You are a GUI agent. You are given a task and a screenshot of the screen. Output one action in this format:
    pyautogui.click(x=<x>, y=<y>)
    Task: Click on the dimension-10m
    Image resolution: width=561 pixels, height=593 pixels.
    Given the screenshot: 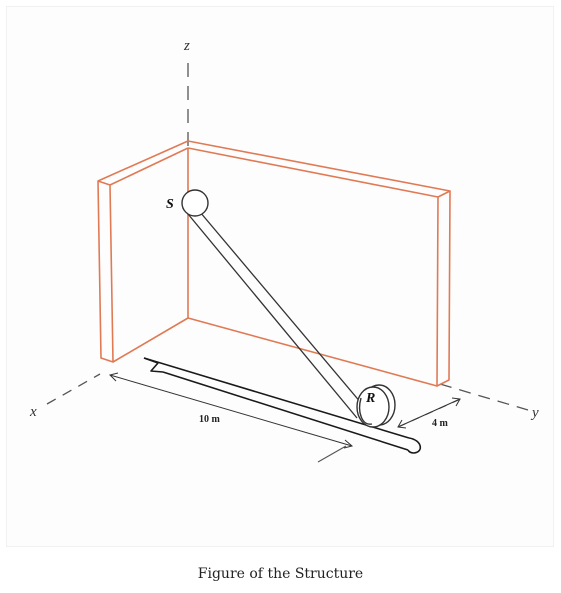 What is the action you would take?
    pyautogui.click(x=231, y=410)
    